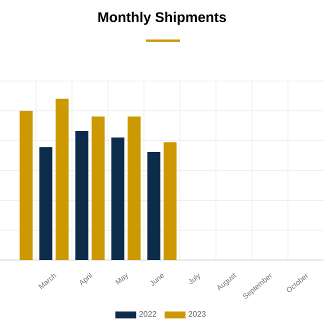 The height and width of the screenshot is (335, 324). What do you see at coordinates (162, 18) in the screenshot?
I see `chart-title: Monthly Shipments` at bounding box center [162, 18].